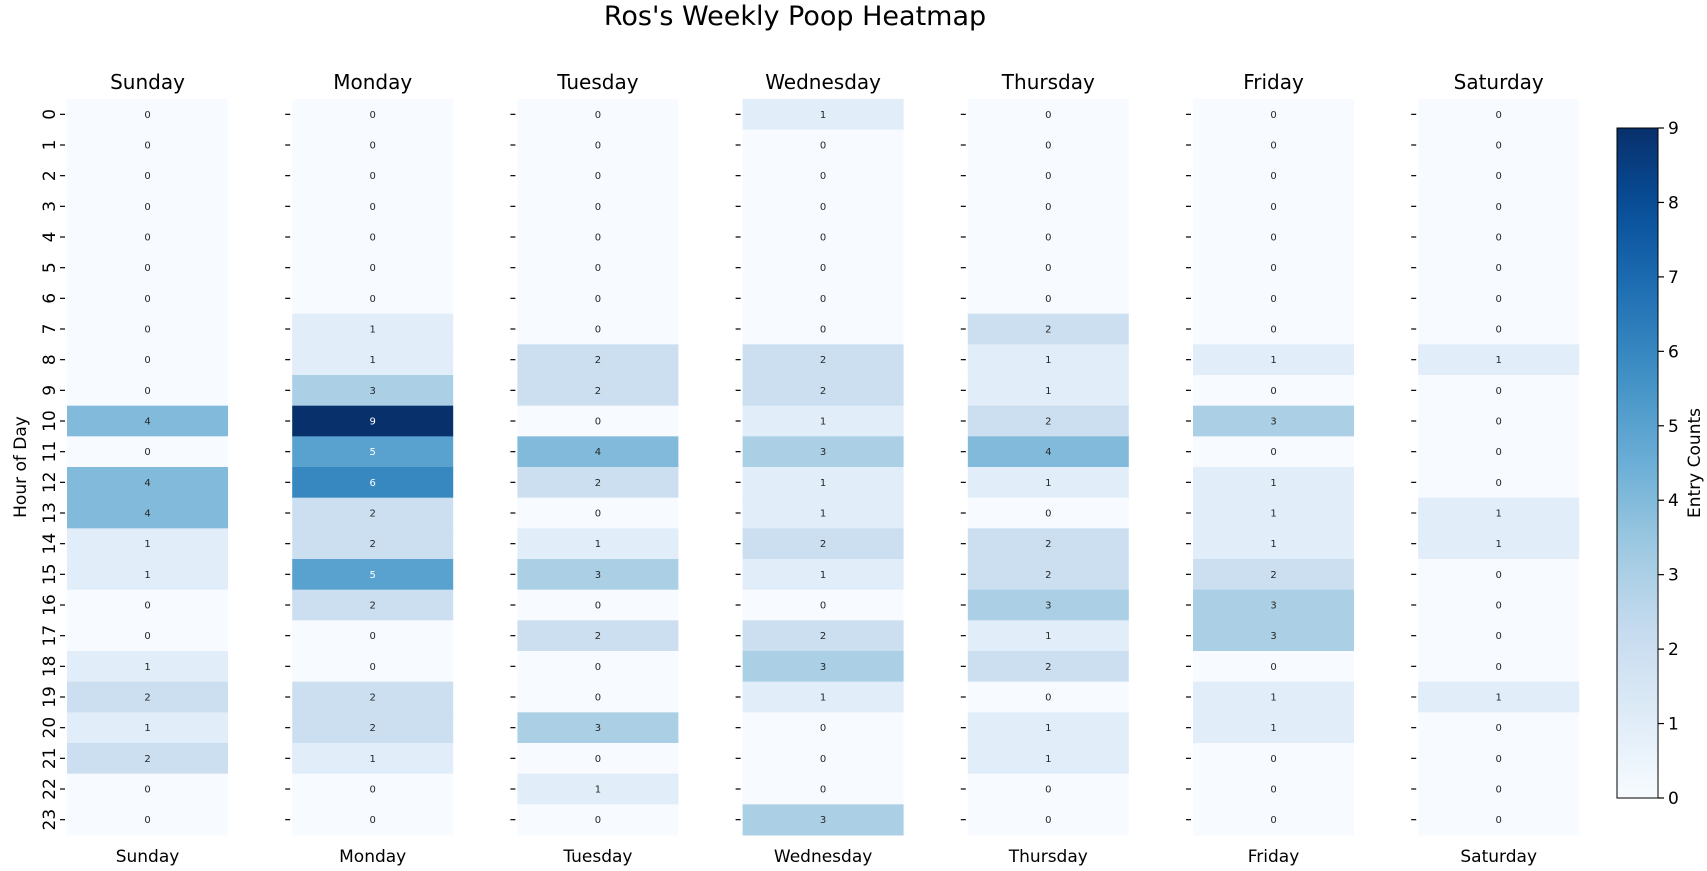  What do you see at coordinates (50, 728) in the screenshot?
I see `y-tick-label: 20` at bounding box center [50, 728].